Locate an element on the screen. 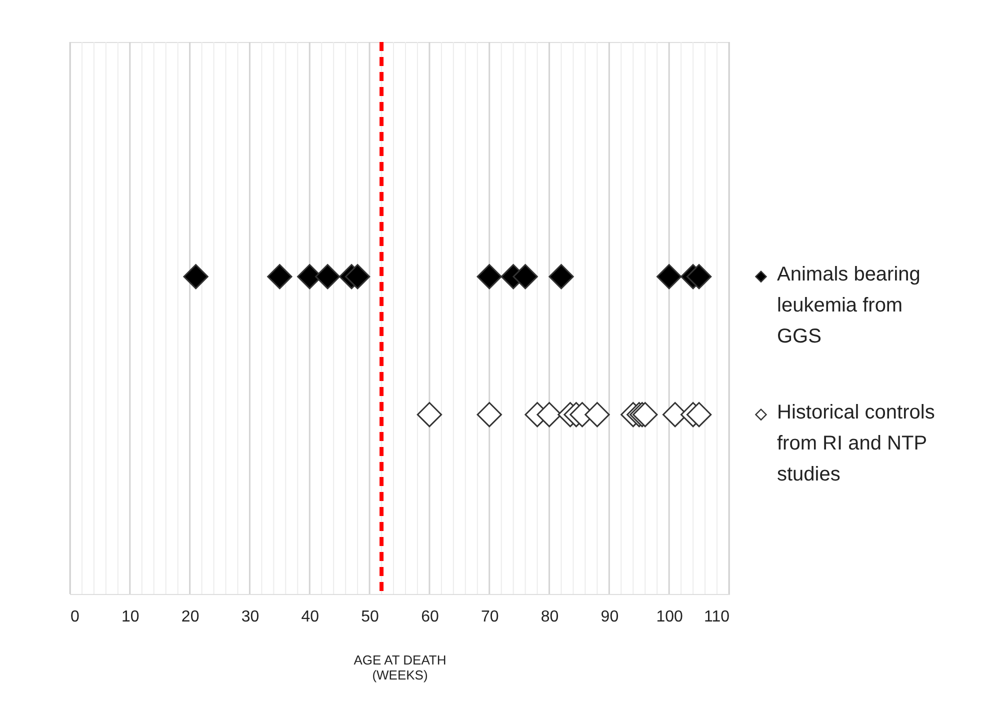 The height and width of the screenshot is (713, 983). x-tick-label: 100 is located at coordinates (670, 617).